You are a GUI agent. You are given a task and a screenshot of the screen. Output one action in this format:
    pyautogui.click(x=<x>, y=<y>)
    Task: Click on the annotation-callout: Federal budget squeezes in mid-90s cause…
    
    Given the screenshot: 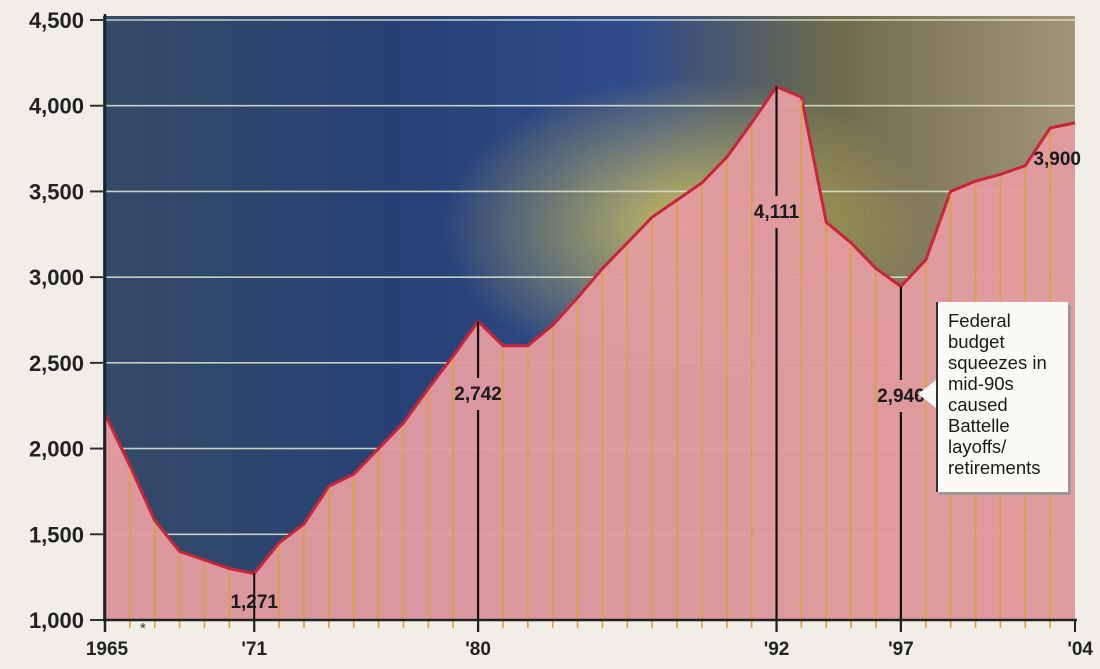 What is the action you would take?
    pyautogui.click(x=1002, y=397)
    